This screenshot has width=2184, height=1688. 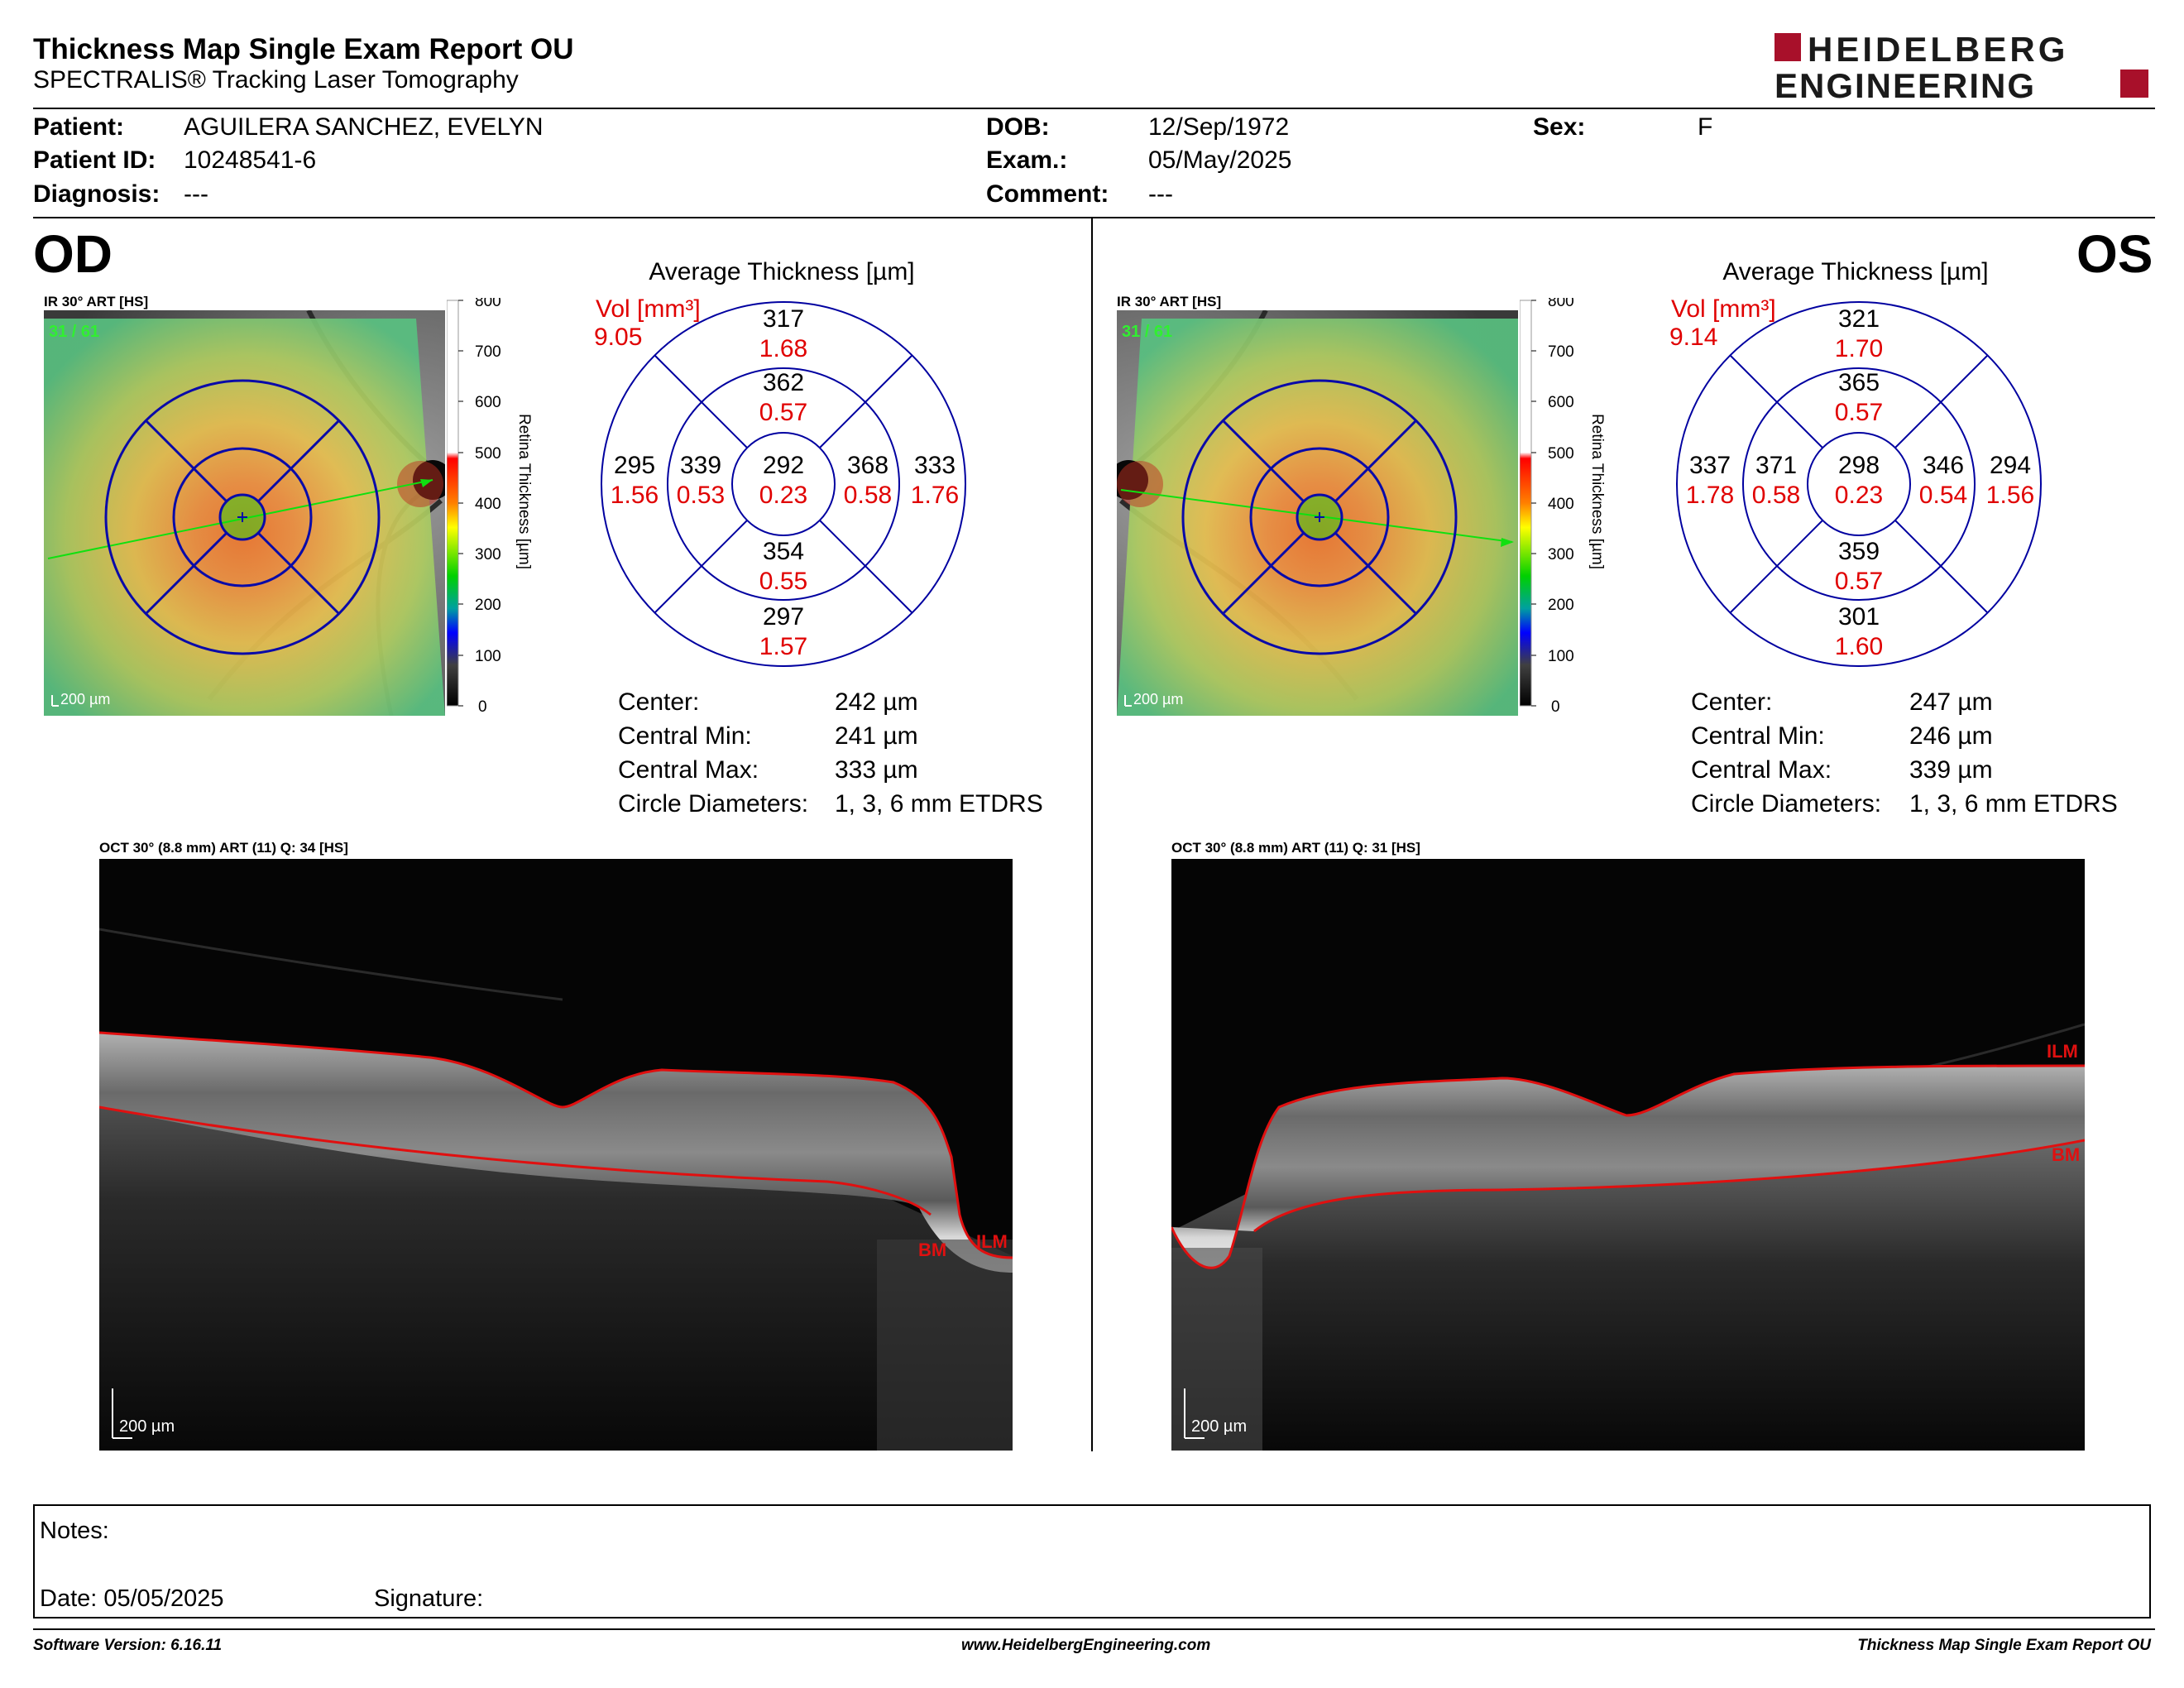 What do you see at coordinates (1094, 108) in the screenshot?
I see `header-divider` at bounding box center [1094, 108].